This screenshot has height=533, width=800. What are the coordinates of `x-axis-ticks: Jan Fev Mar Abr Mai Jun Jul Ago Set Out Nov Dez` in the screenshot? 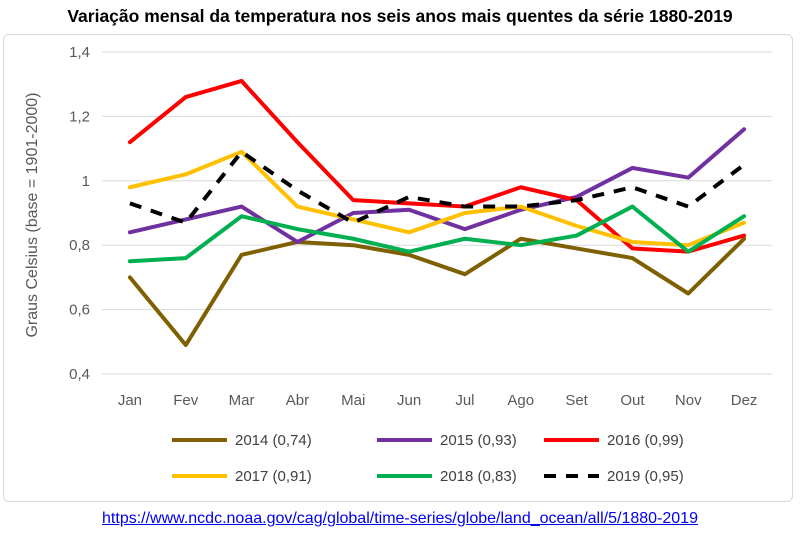 It's located at (438, 400).